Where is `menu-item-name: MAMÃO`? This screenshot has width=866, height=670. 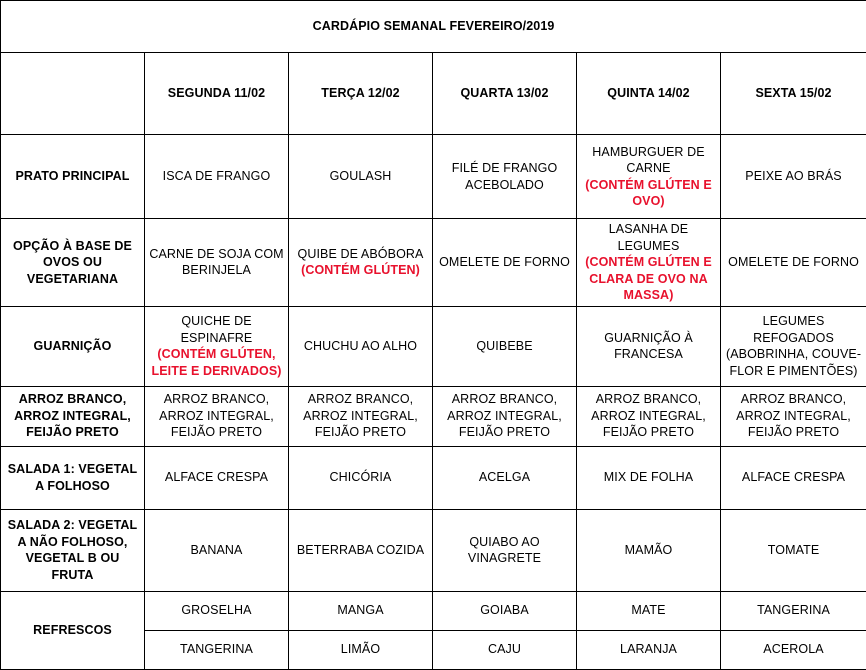 menu-item-name: MAMÃO is located at coordinates (648, 550).